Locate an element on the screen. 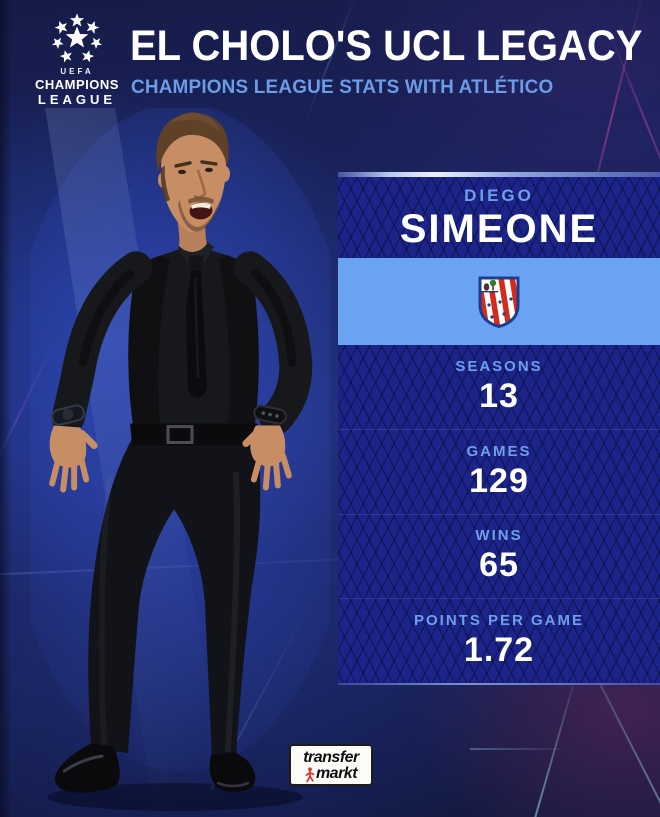  transfermarkt-word-bottom: markt is located at coordinates (336, 773).